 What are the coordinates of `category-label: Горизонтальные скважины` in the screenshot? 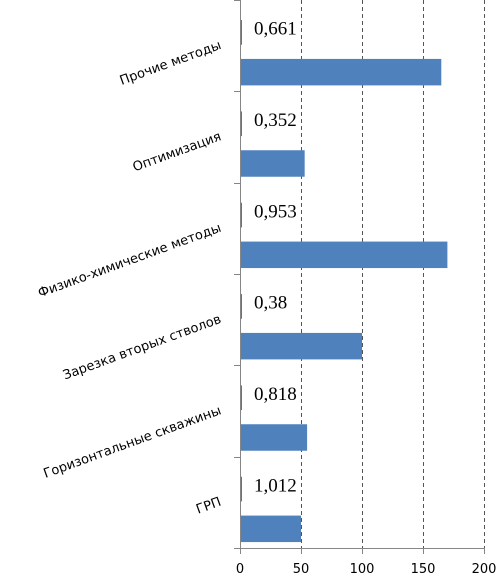 It's located at (133, 442).